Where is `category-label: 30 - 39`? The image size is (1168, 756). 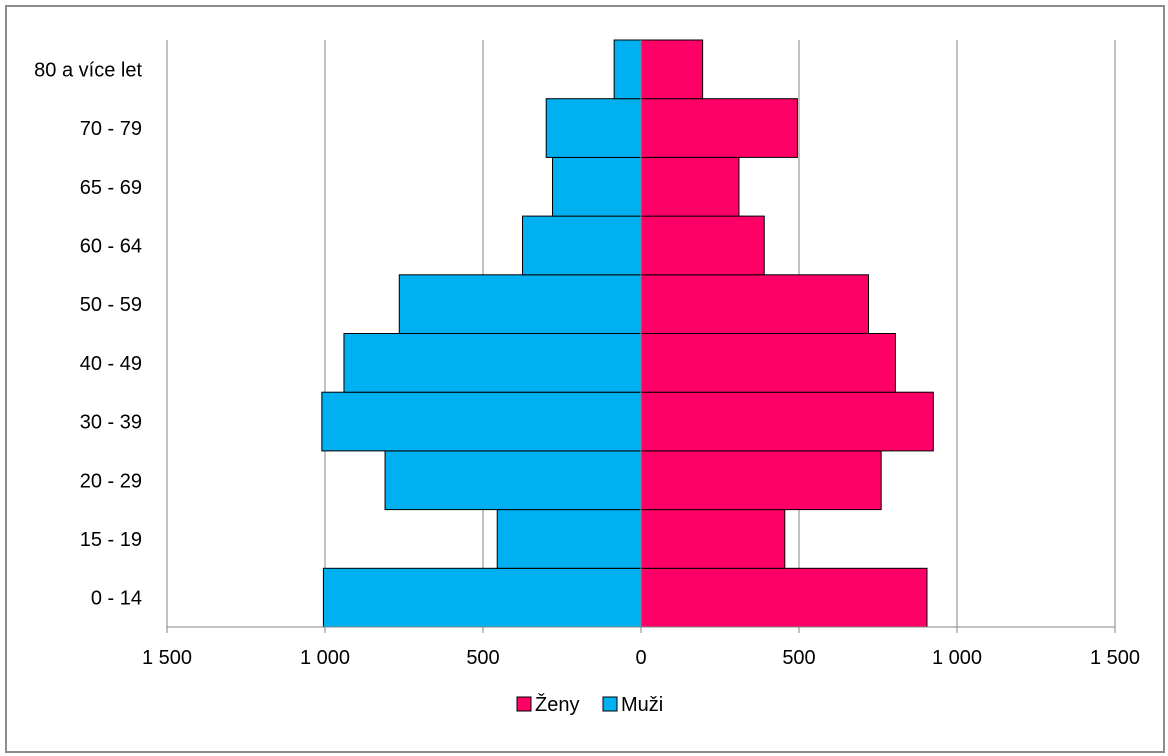 category-label: 30 - 39 is located at coordinates (111, 423).